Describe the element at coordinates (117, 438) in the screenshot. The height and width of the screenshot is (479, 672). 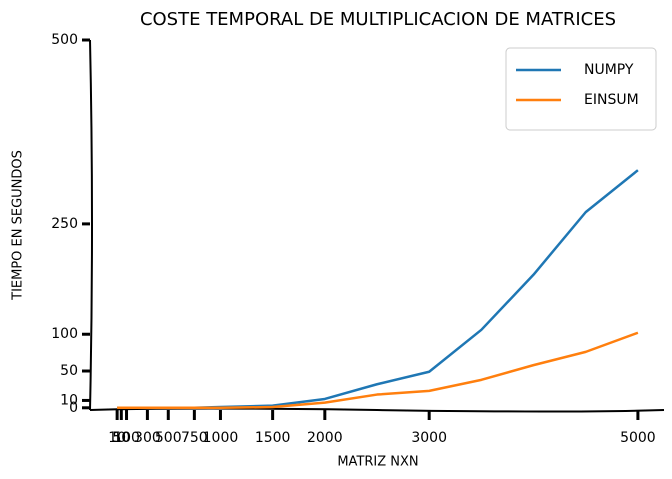
I see `x-tick-label: 10` at that location.